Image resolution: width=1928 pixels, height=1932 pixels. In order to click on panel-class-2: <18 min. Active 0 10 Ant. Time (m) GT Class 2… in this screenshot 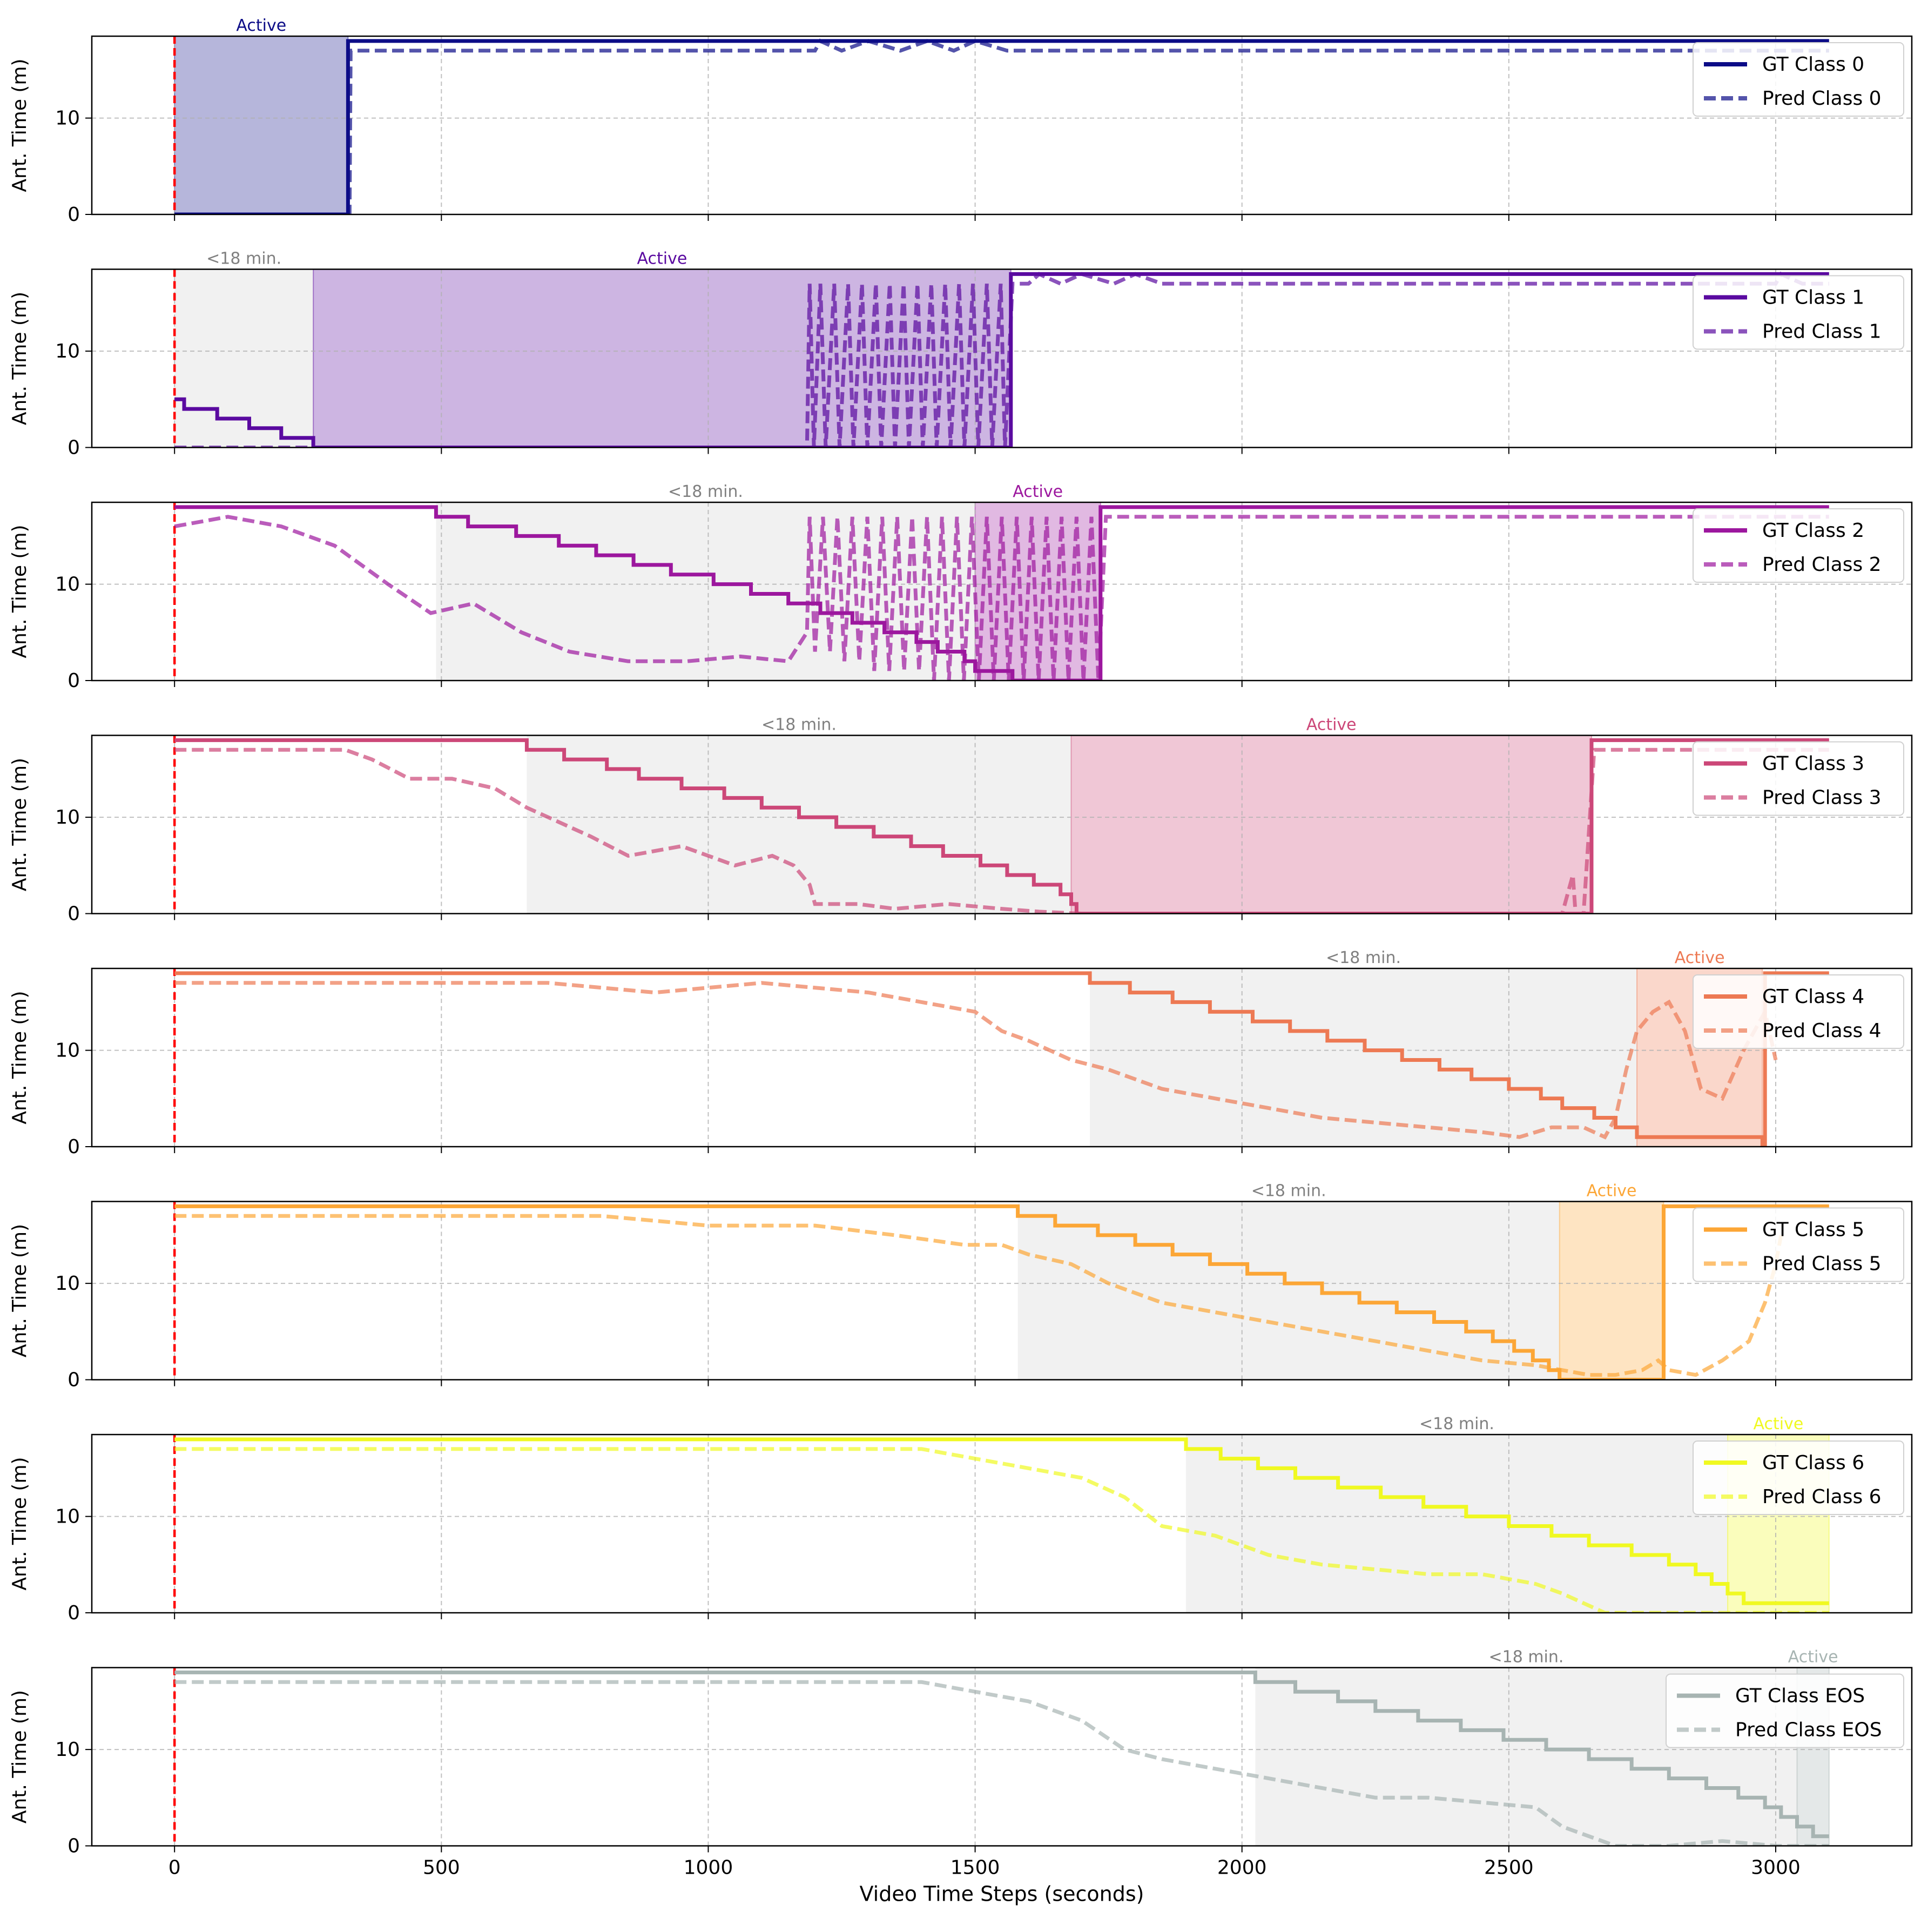, I will do `click(961, 587)`.